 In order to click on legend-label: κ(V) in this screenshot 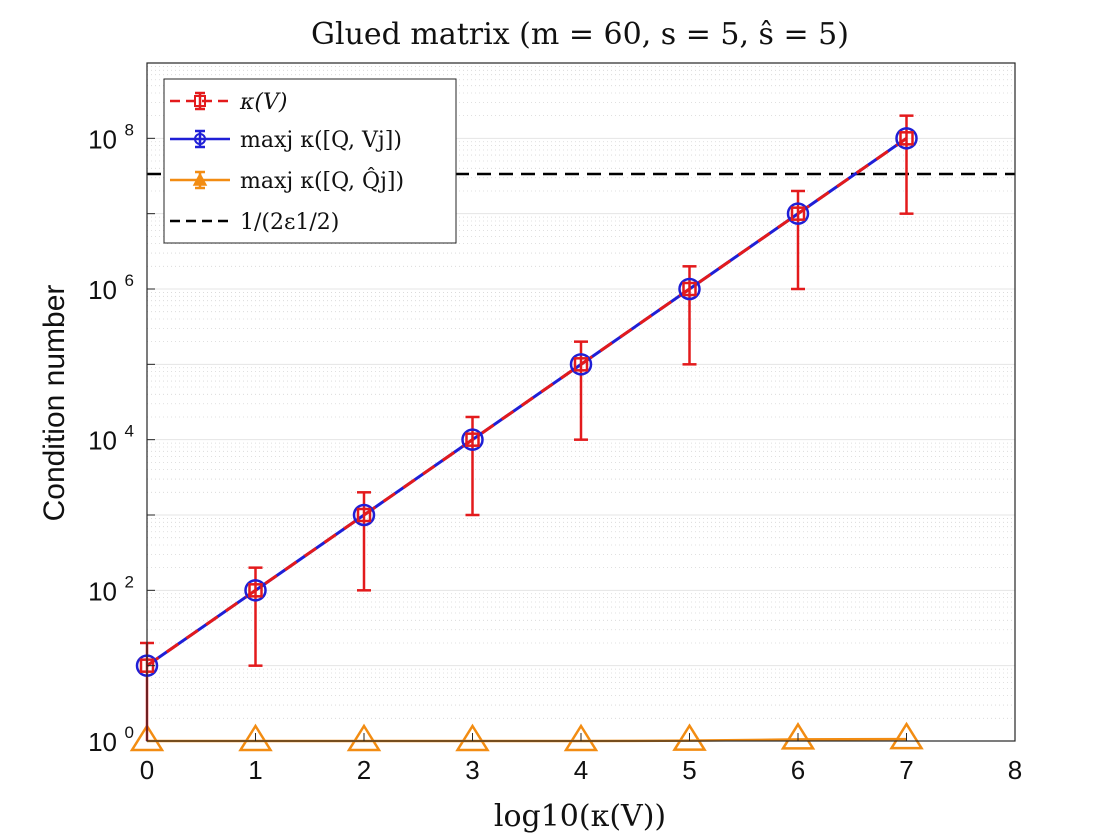, I will do `click(263, 102)`.